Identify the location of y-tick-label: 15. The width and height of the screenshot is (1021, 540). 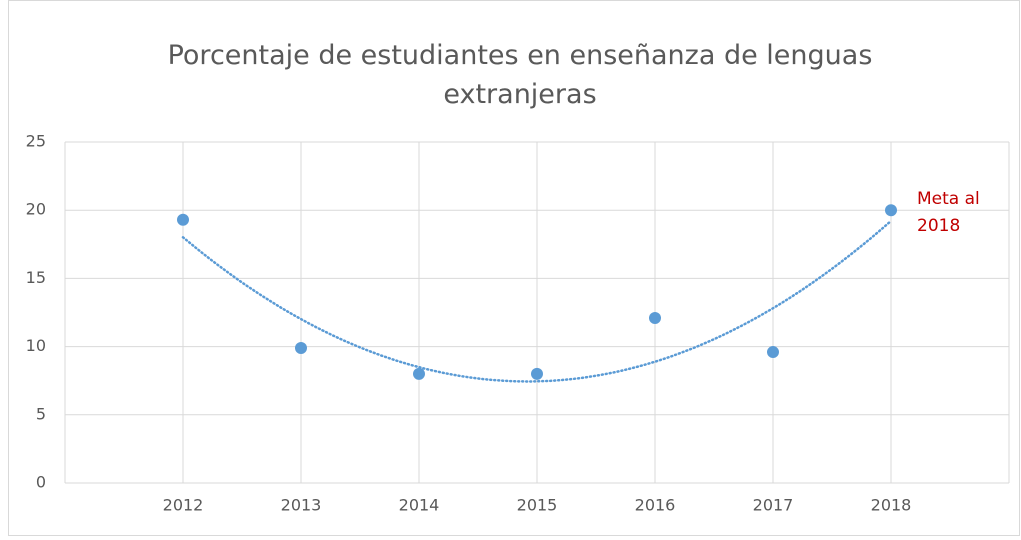
(36, 277).